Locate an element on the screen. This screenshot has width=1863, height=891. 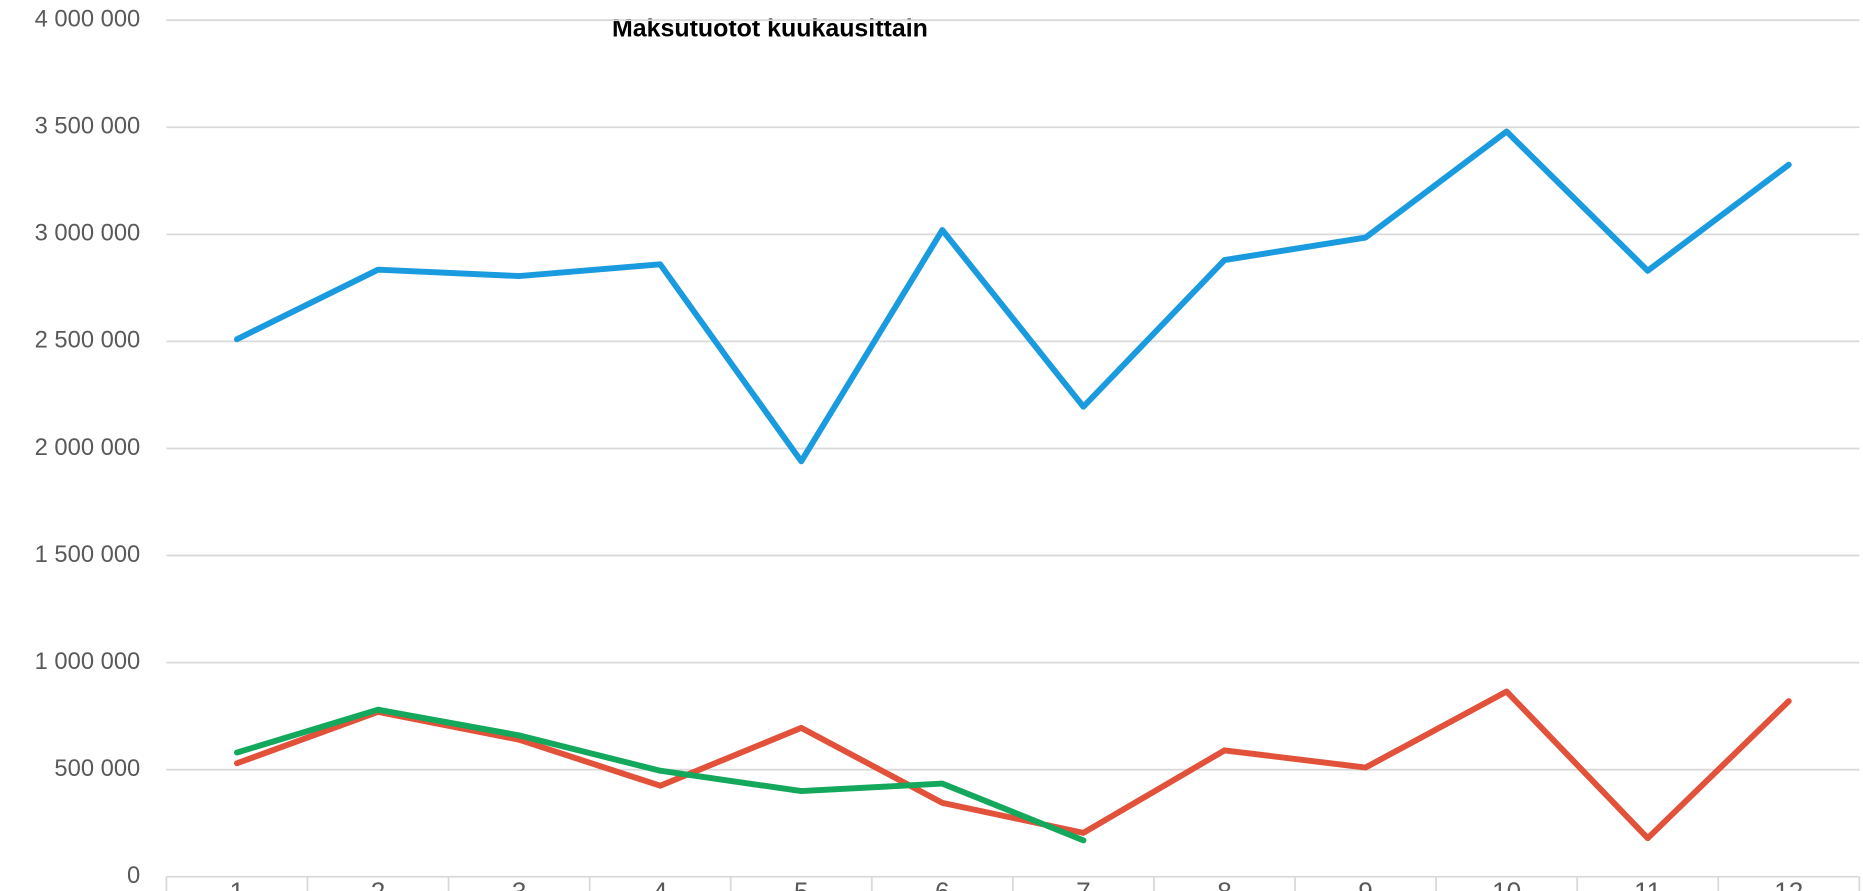
x-tick-label: 7 is located at coordinates (1083, 884).